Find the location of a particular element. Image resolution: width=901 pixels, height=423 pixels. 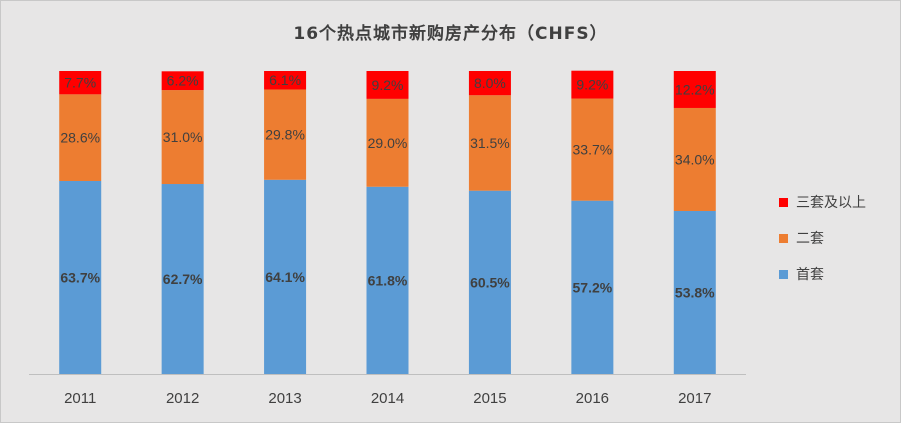

data-label: 31.5% is located at coordinates (490, 143).